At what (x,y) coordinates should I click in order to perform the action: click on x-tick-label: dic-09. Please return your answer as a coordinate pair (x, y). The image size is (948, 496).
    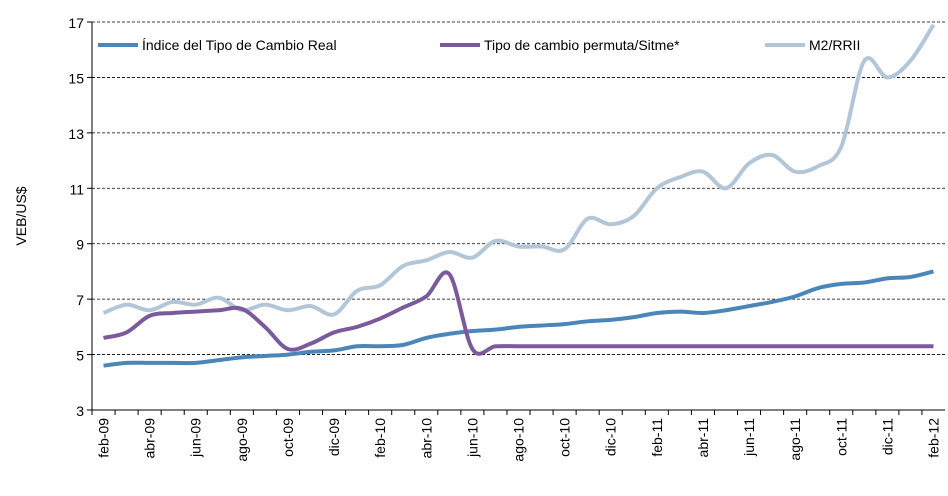
    Looking at the image, I should click on (334, 437).